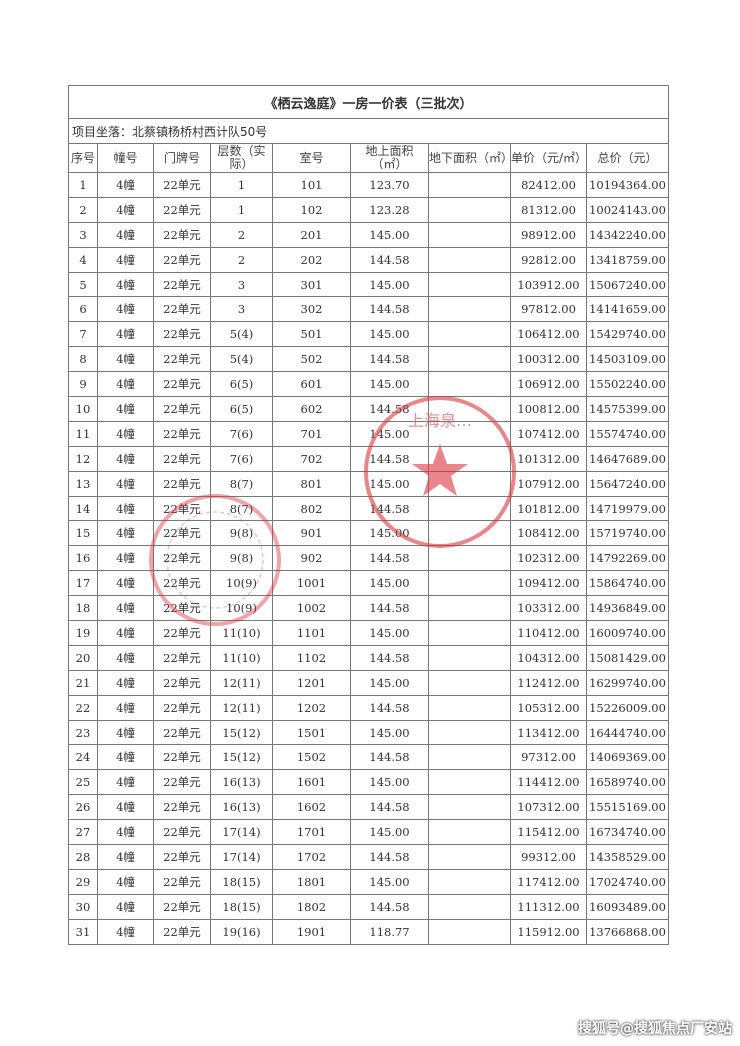 The height and width of the screenshot is (1046, 740). I want to click on unit-price-cell: 114412.00, so click(548, 782).